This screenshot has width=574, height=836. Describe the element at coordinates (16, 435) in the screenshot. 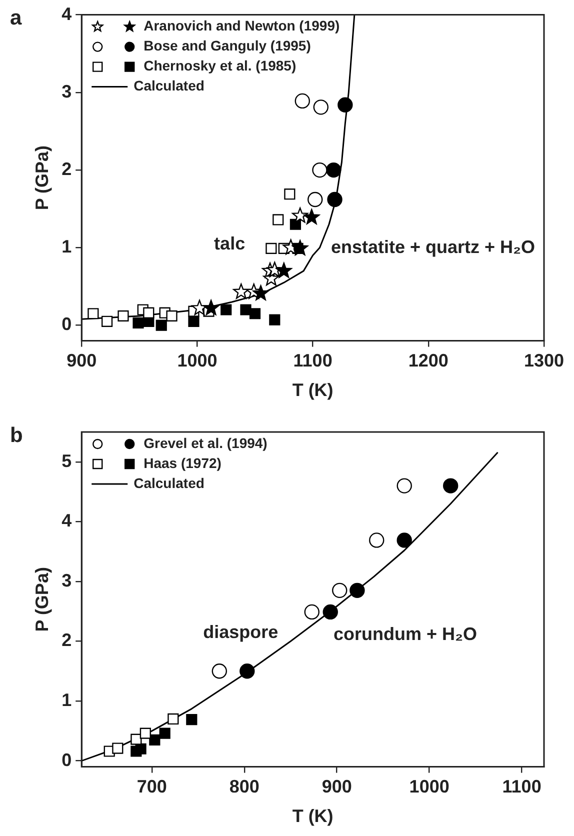

I see `chart-title: b` at that location.